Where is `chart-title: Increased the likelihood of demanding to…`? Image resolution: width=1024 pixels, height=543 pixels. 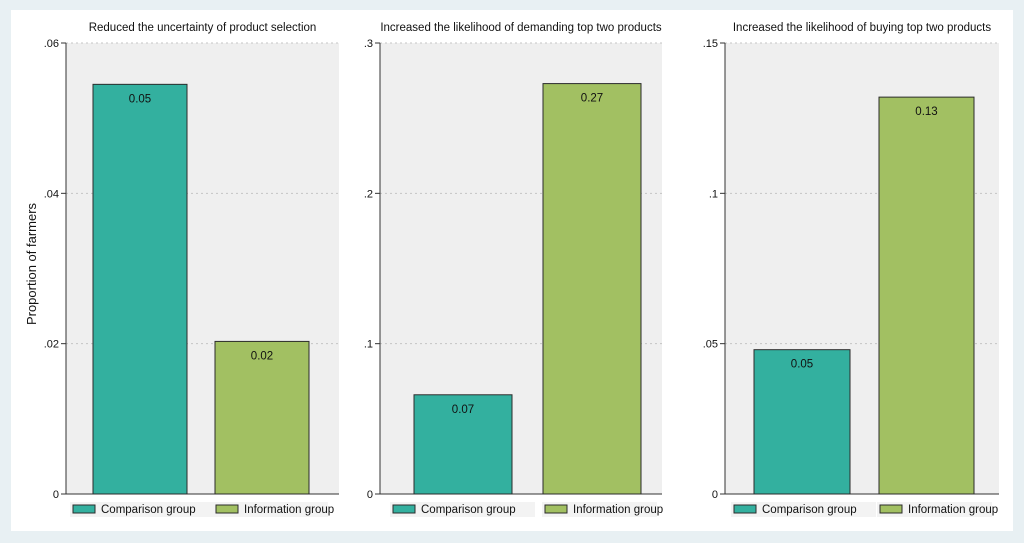
chart-title: Increased the likelihood of demanding to… is located at coordinates (521, 28).